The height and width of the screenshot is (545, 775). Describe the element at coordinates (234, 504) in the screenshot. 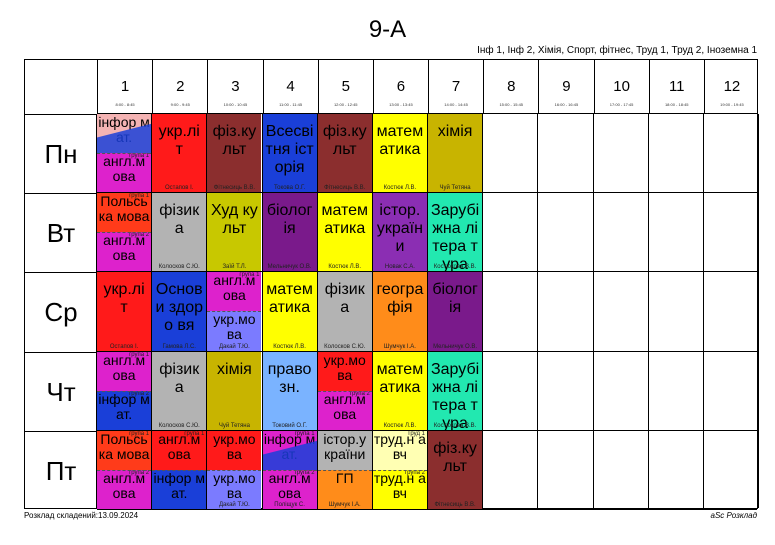

I see `lesson-teacher: Дакай Т.Ю.` at that location.